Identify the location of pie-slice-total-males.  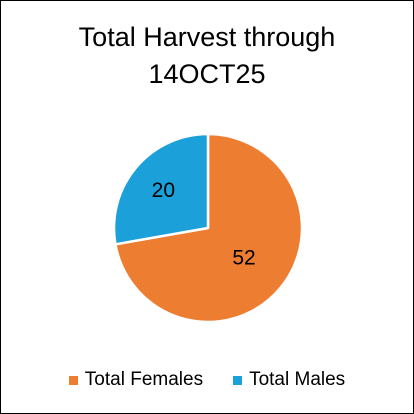
(161, 189).